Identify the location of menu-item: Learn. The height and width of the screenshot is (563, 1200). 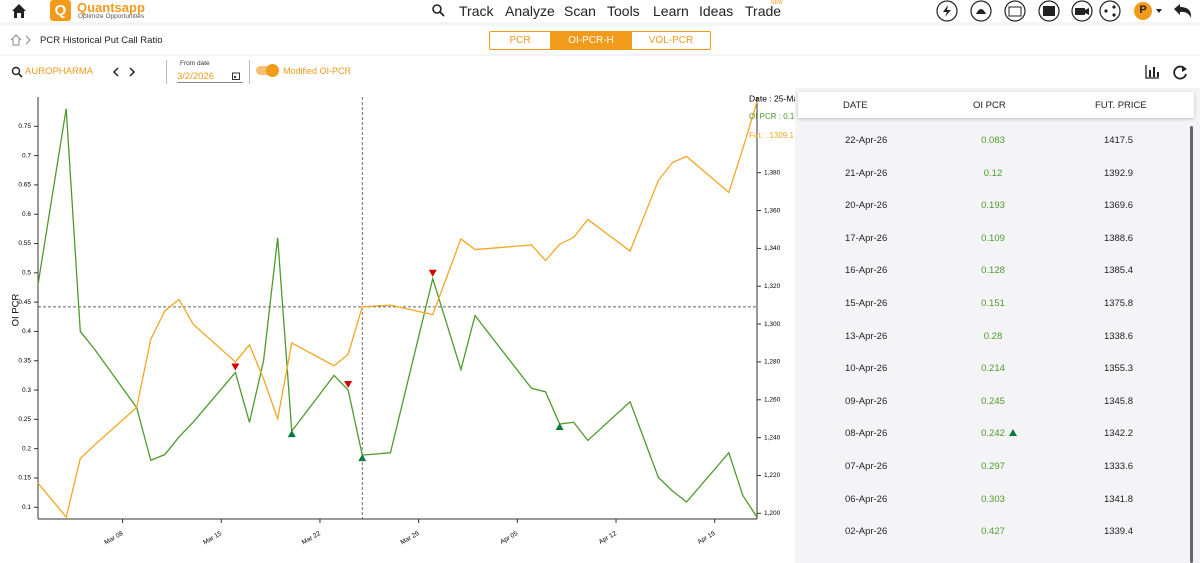
(671, 11).